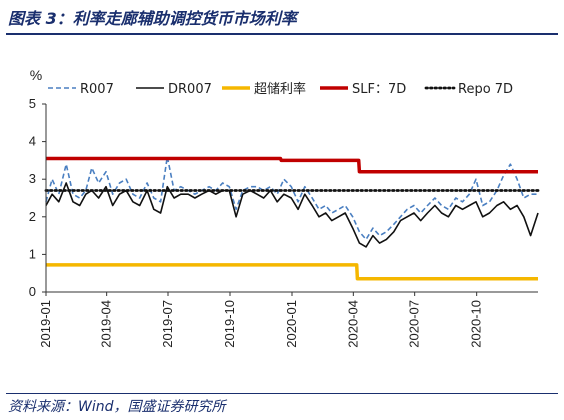  What do you see at coordinates (485, 89) in the screenshot?
I see `legend-label-4: Repo 7D` at bounding box center [485, 89].